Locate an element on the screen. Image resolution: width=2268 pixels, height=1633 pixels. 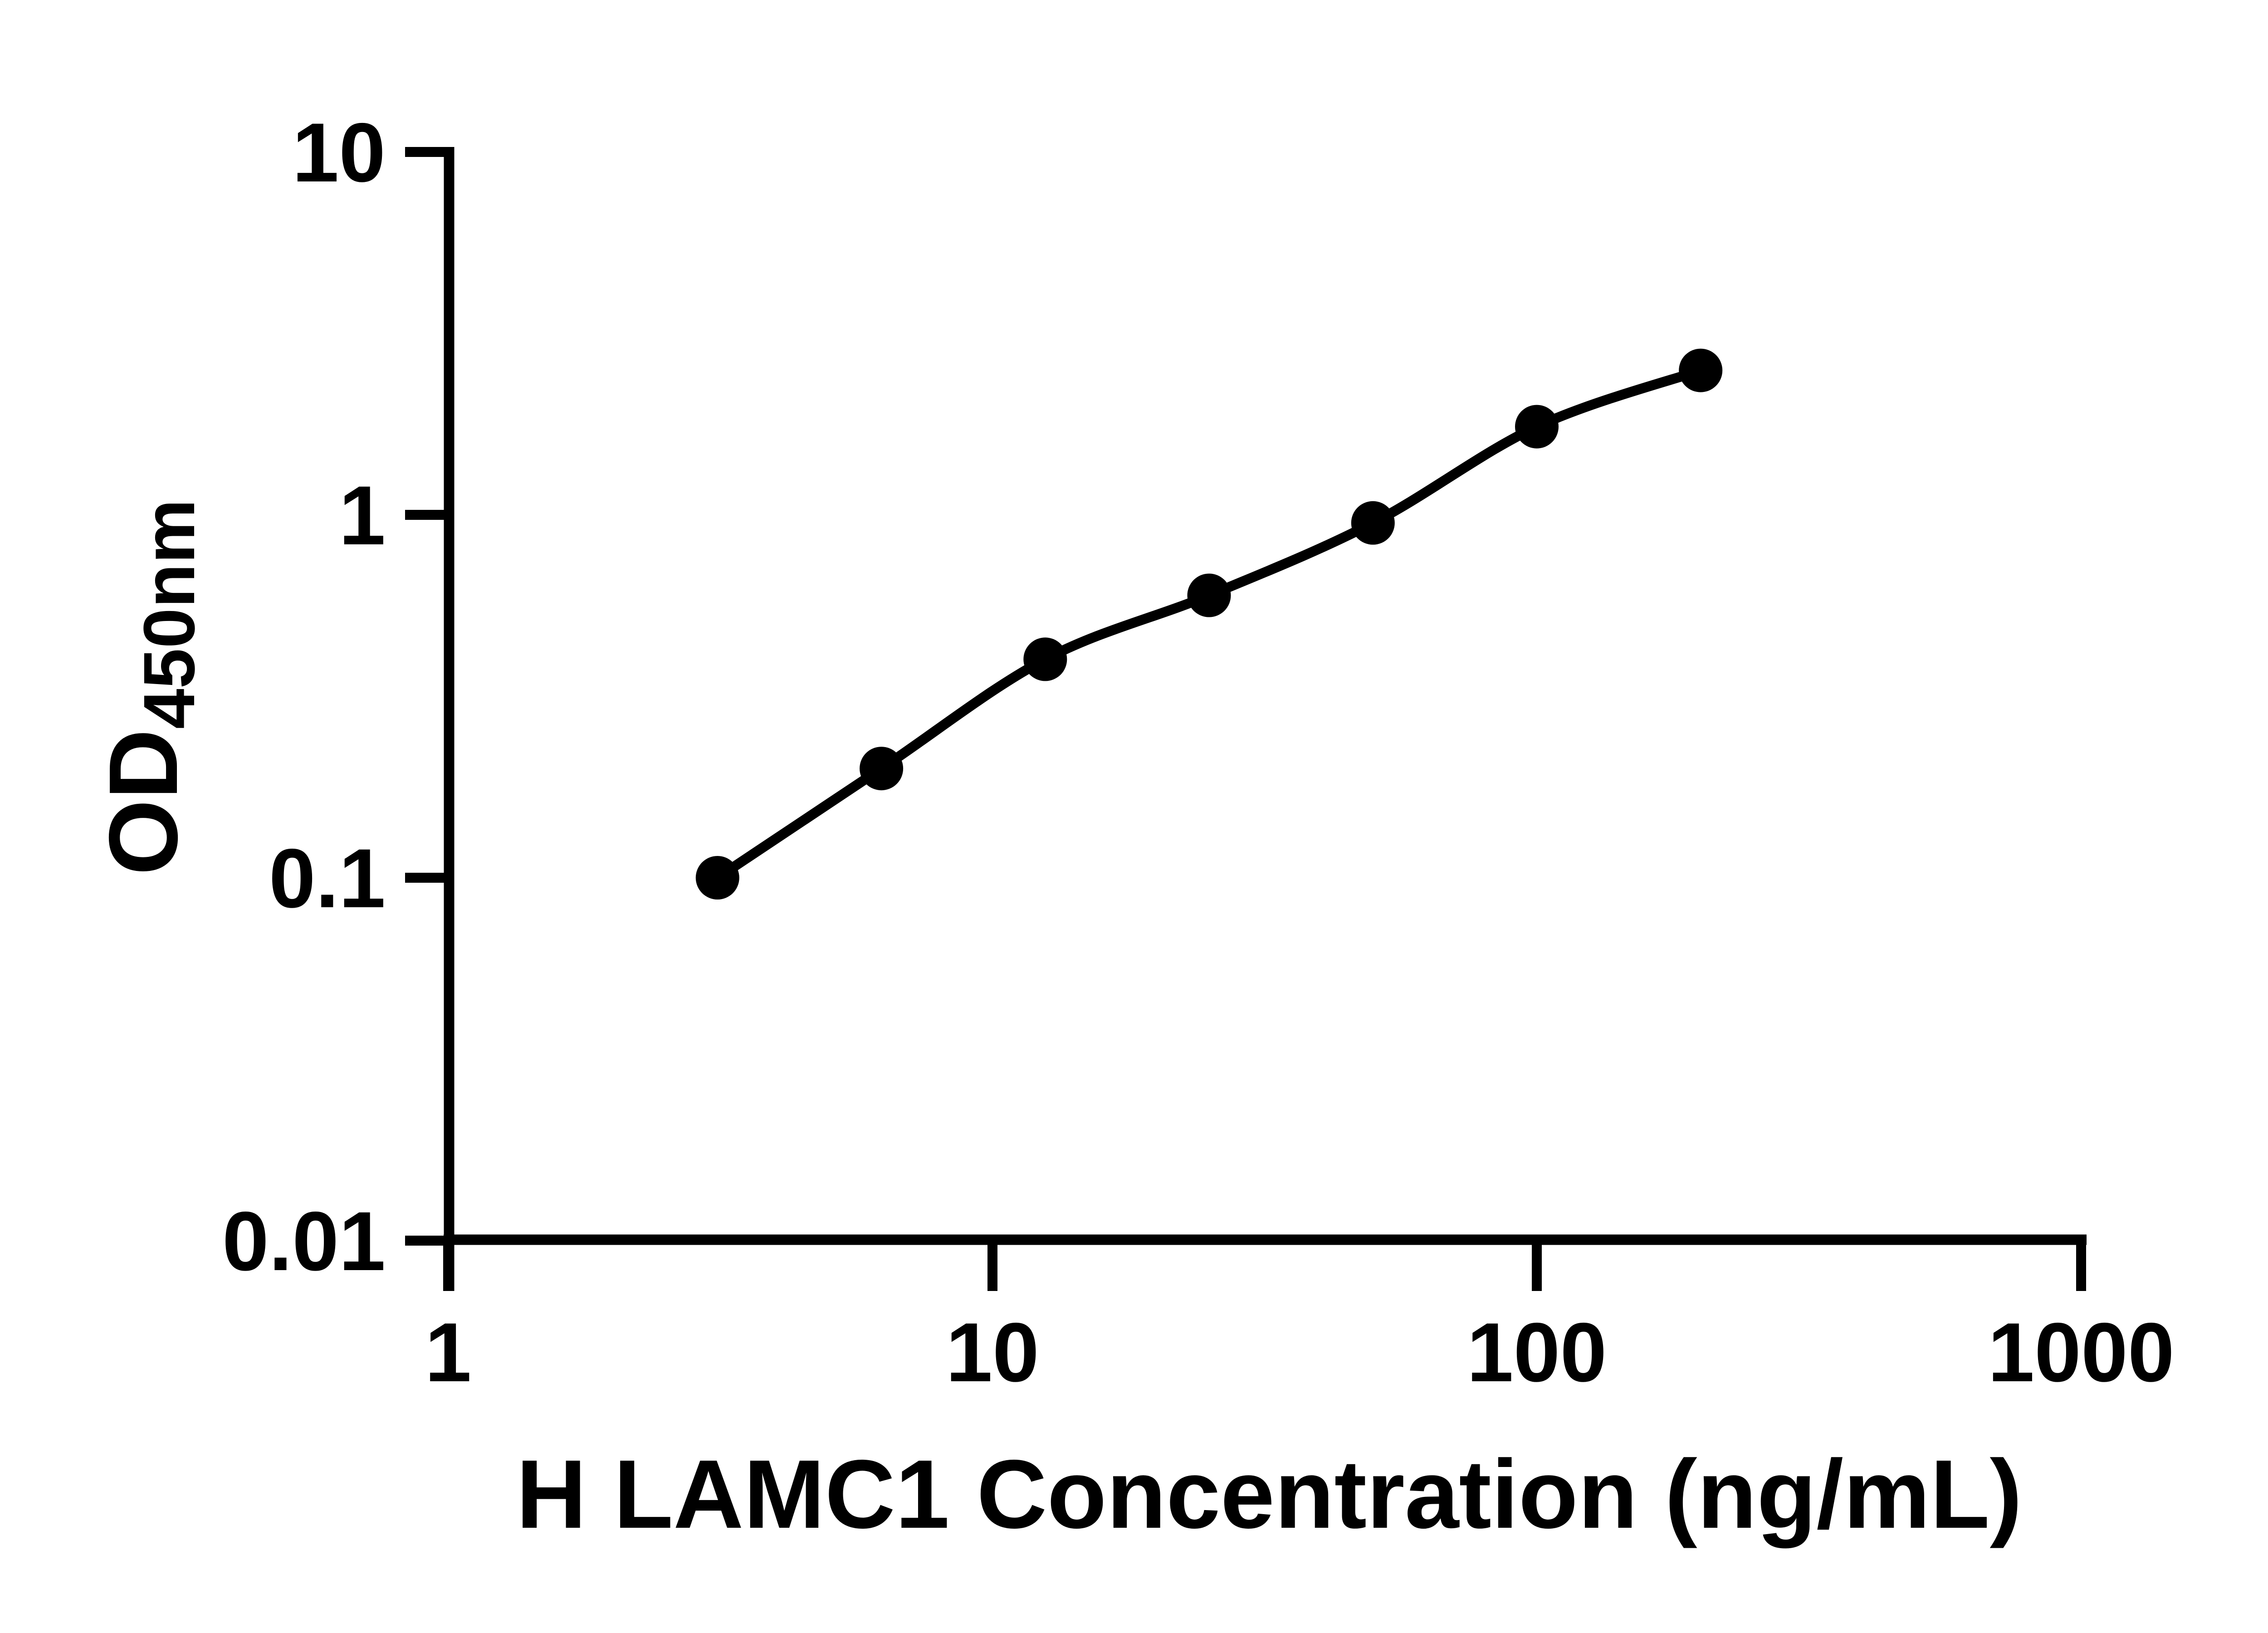
x-tick-label: 1000 is located at coordinates (2081, 1352).